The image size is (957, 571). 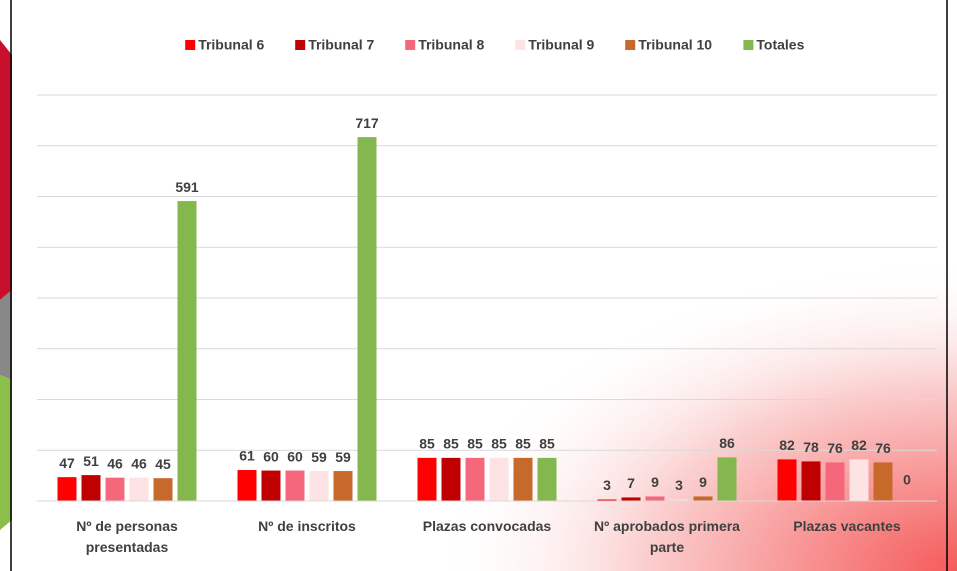 I want to click on value-label: 47, so click(x=67, y=463).